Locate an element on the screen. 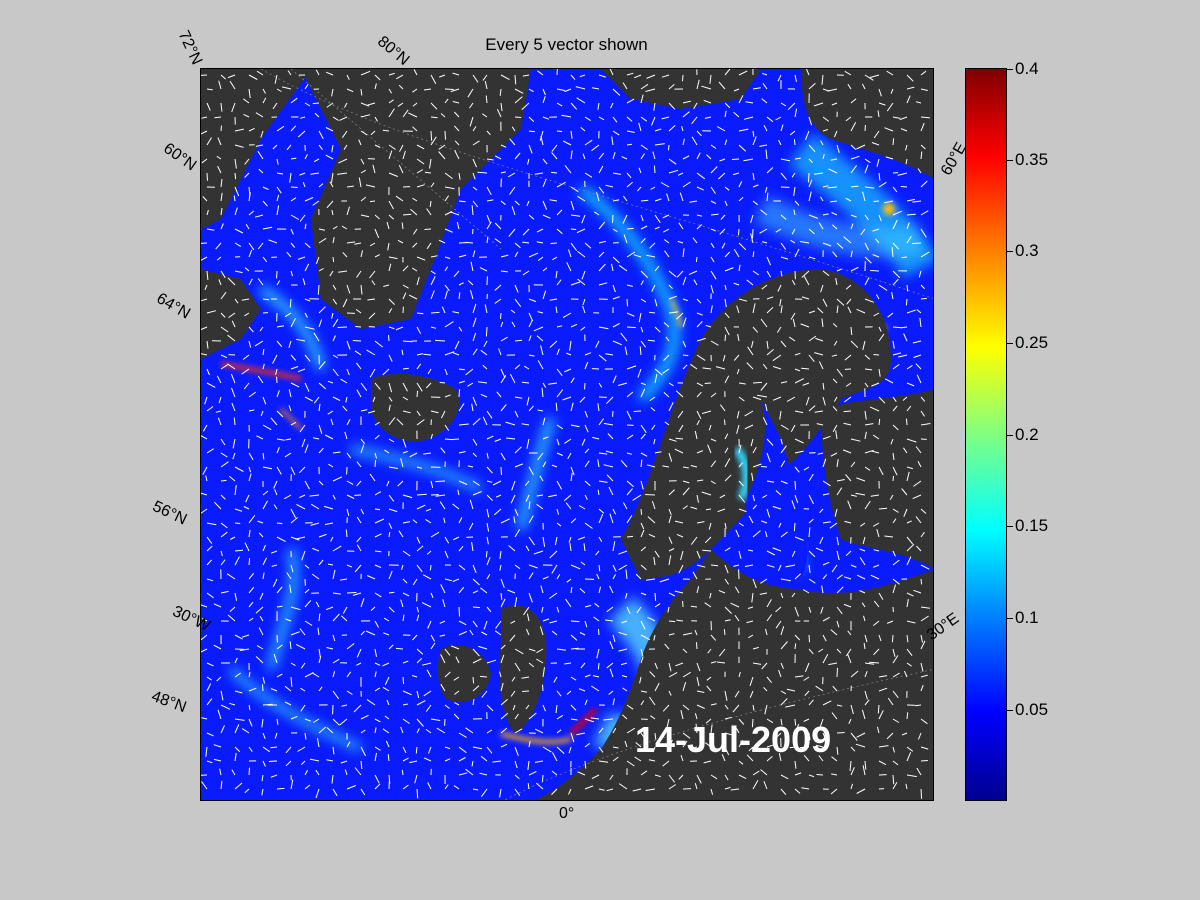 The height and width of the screenshot is (900, 1200). cb-tick is located at coordinates (1010, 435).